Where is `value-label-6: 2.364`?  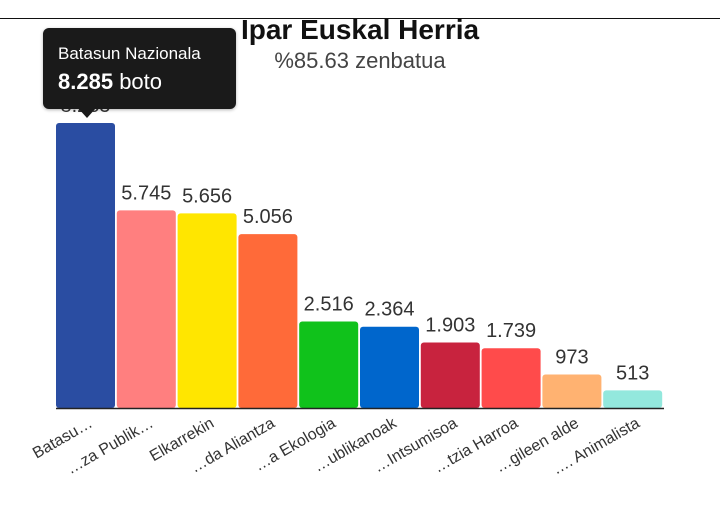
value-label-6: 2.364 is located at coordinates (389, 310).